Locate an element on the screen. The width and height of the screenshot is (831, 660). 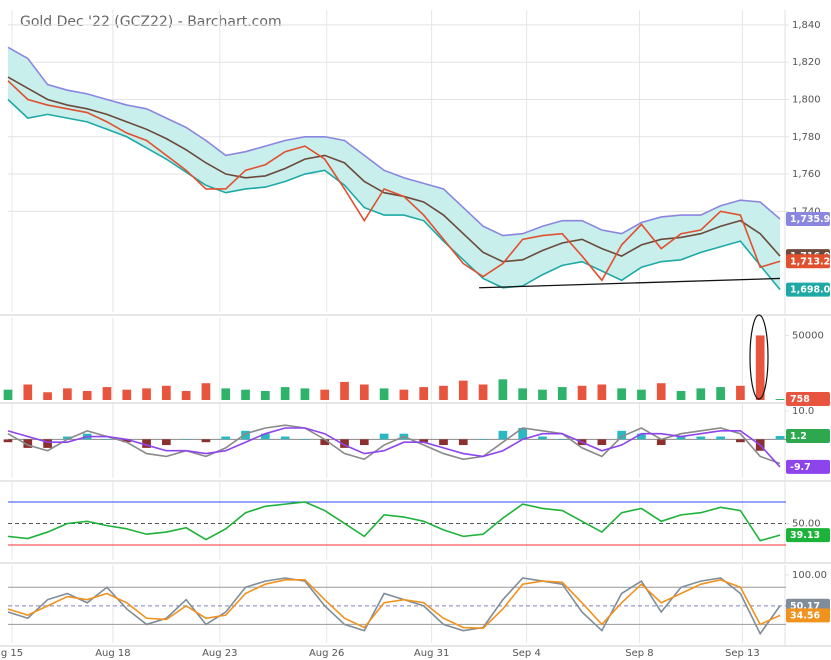
value-tag: 1,713.2 is located at coordinates (808, 261).